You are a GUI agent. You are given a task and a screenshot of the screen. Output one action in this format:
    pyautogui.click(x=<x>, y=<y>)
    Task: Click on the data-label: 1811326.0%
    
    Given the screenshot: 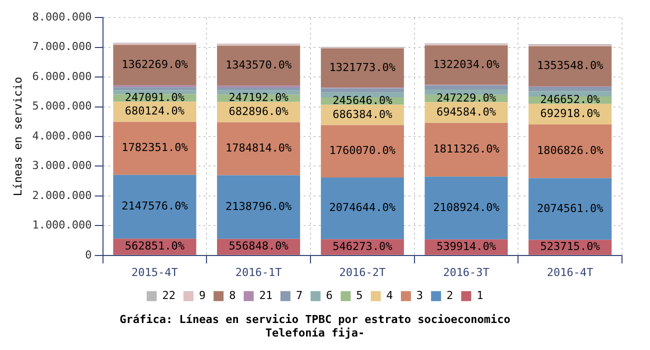 What is the action you would take?
    pyautogui.click(x=466, y=149)
    